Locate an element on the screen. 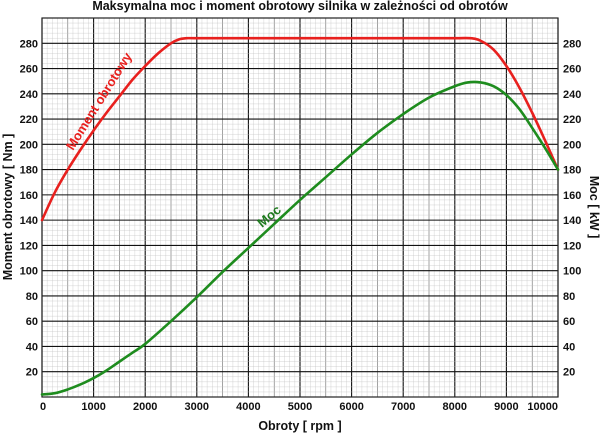 This screenshot has height=436, width=600. left-tick-label: 40 is located at coordinates (32, 347).